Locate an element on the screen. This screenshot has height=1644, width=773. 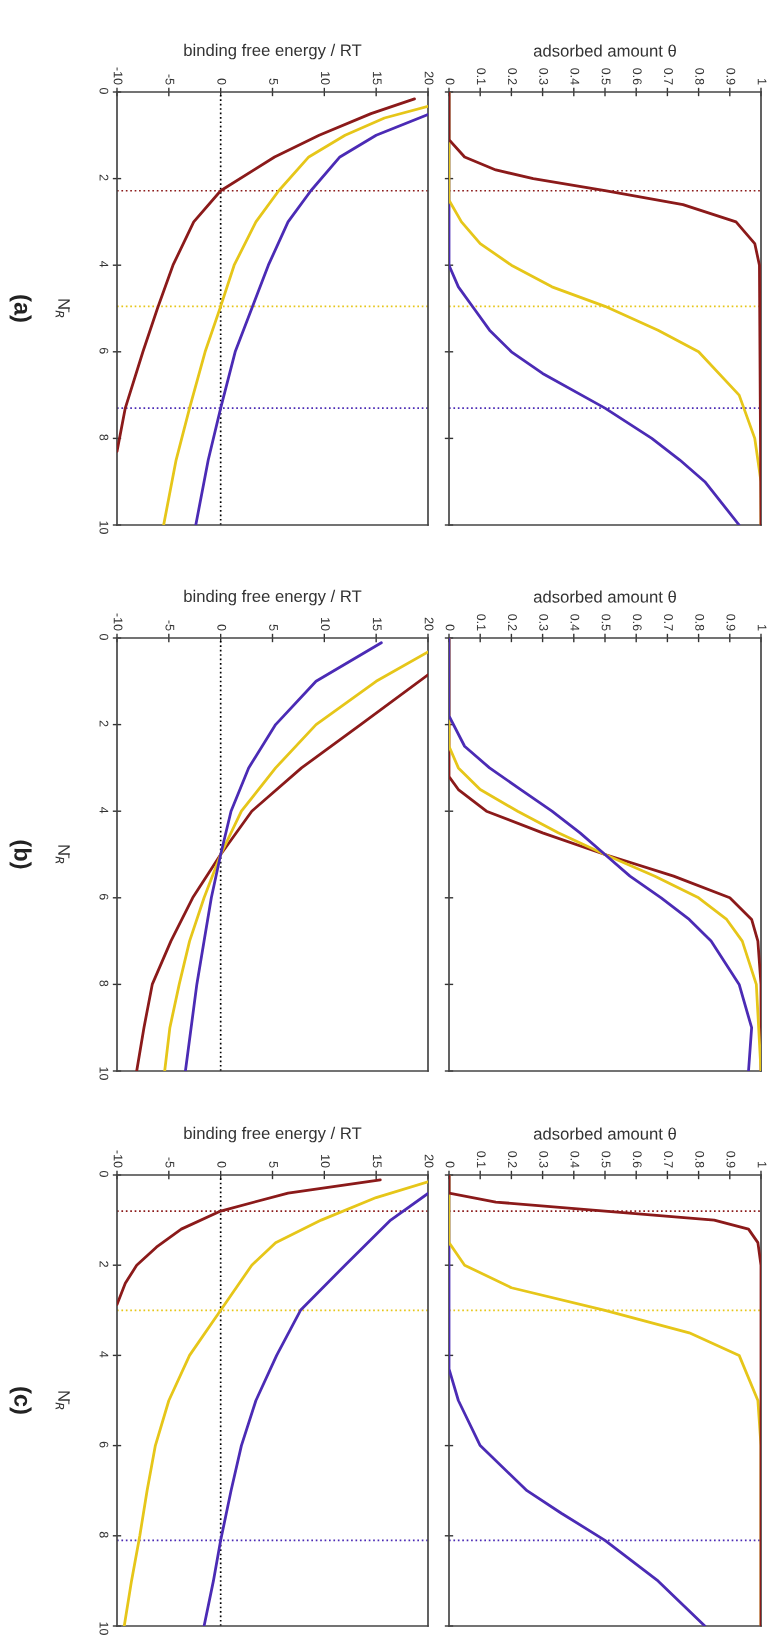
text: (a) is located at coordinates (20, 308).